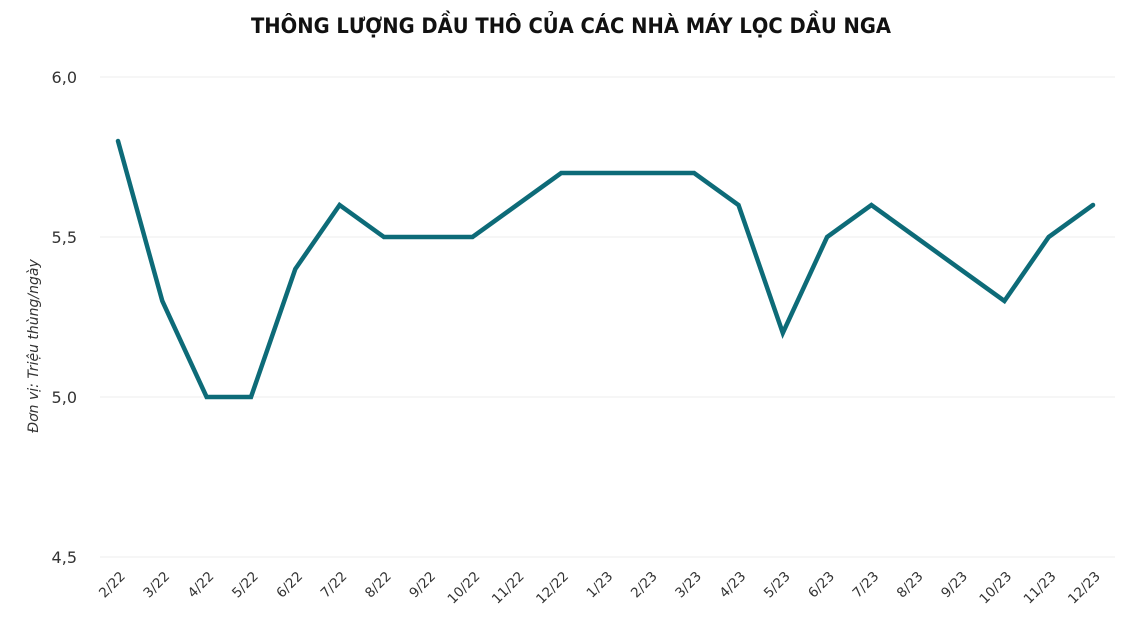  I want to click on x-tick-label: 2/23, so click(644, 585).